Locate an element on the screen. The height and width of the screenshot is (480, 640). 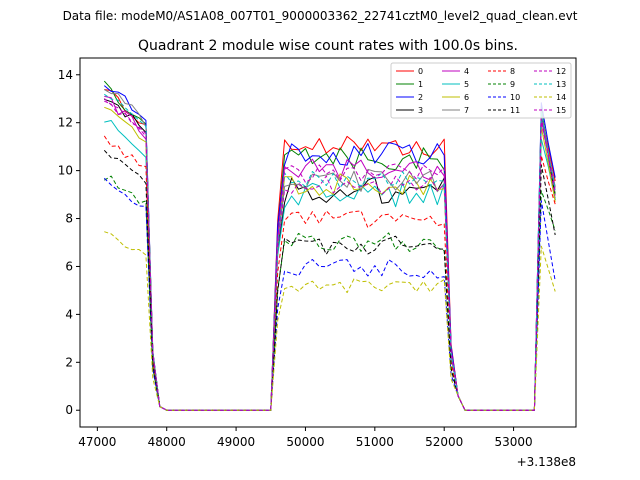
legend-label: 2 is located at coordinates (420, 97).